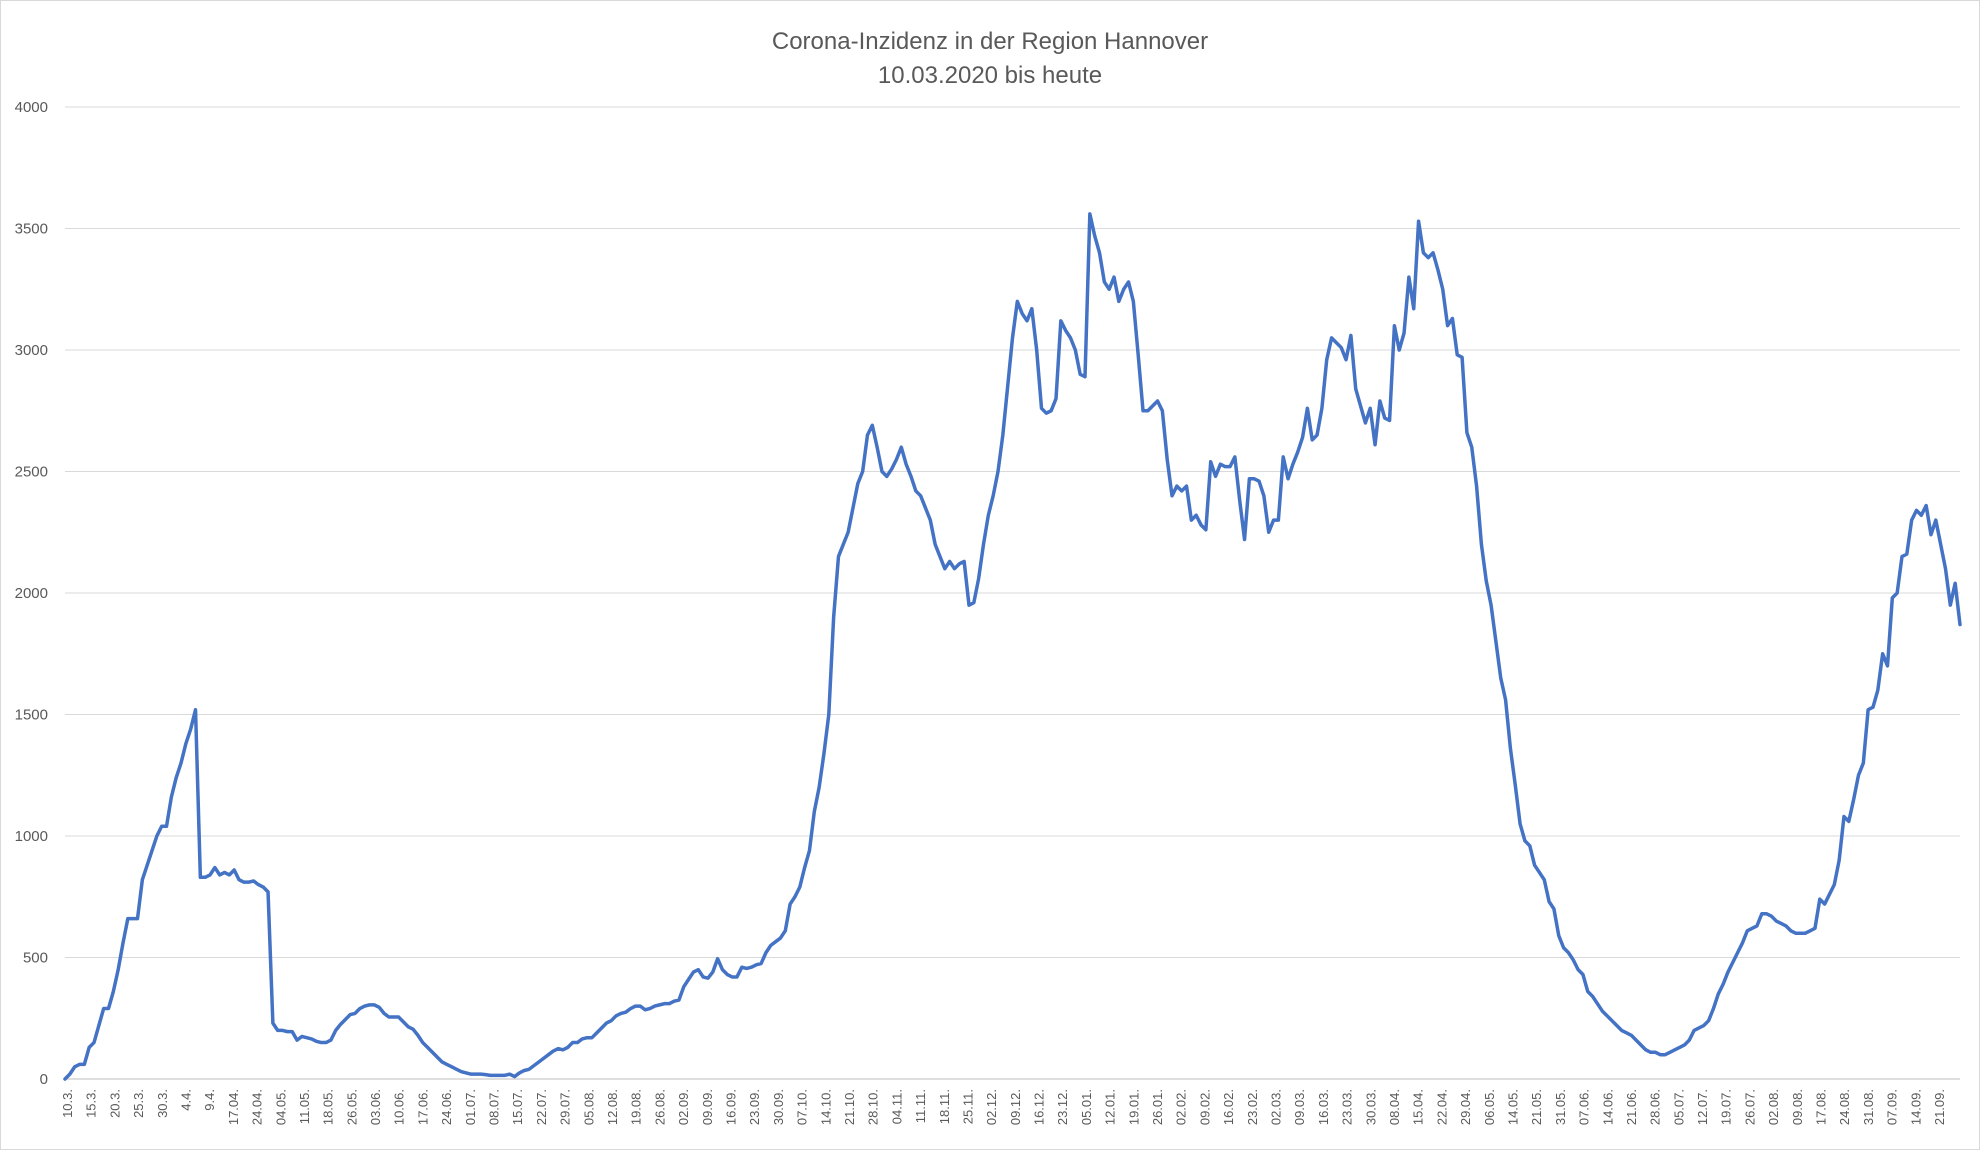  Describe the element at coordinates (612, 1107) in the screenshot. I see `x-tick-label: 12.08.` at that location.